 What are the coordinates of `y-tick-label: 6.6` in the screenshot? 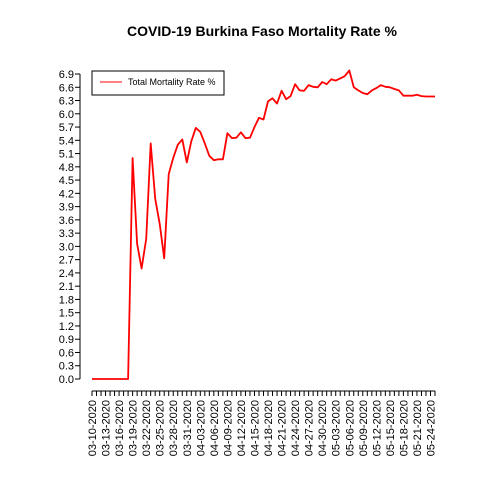 It's located at (66, 88).